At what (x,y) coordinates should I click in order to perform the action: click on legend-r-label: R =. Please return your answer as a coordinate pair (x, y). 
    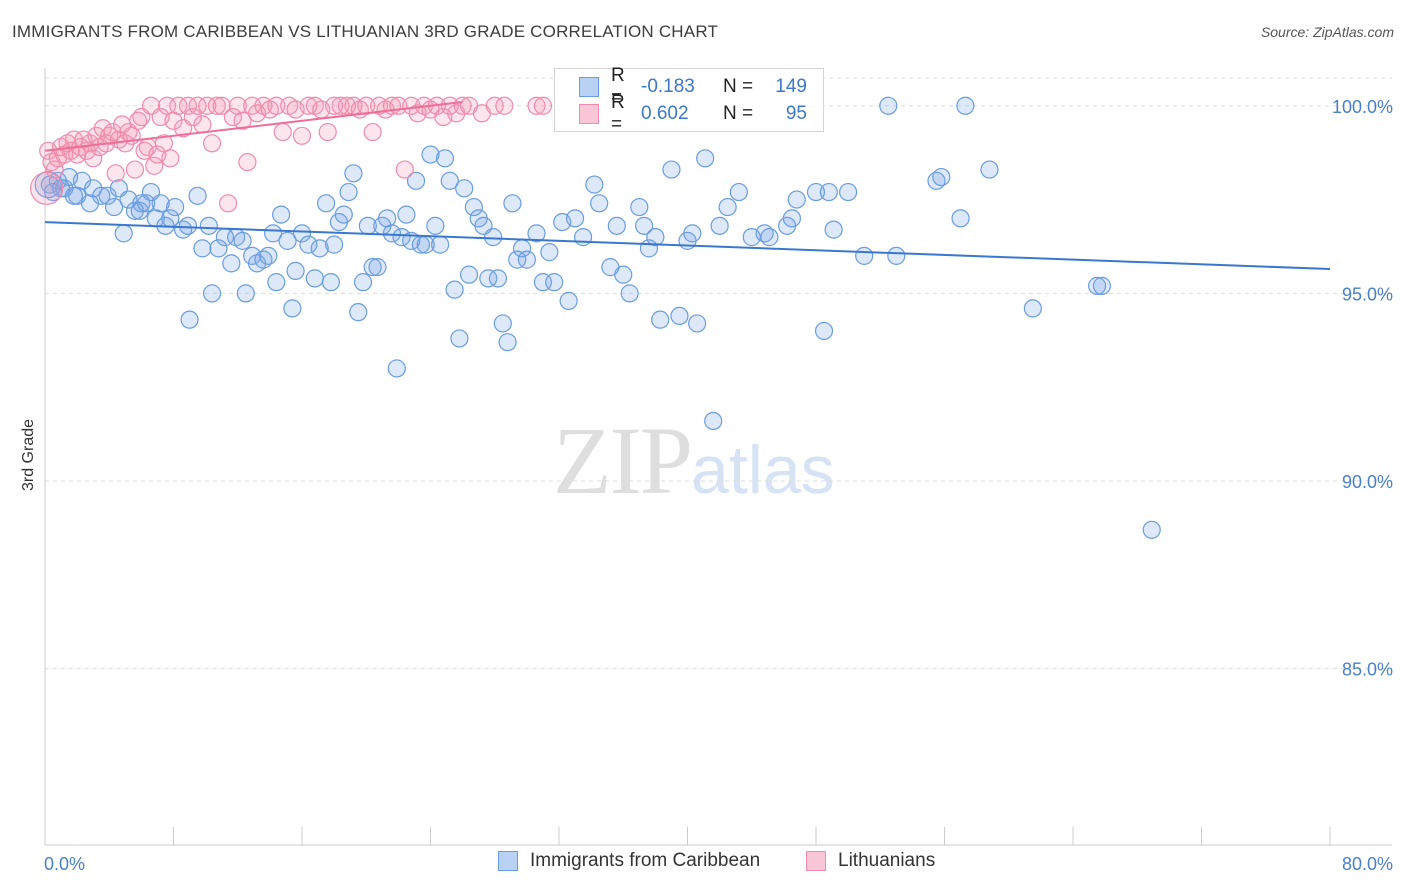
    Looking at the image, I should click on (618, 86).